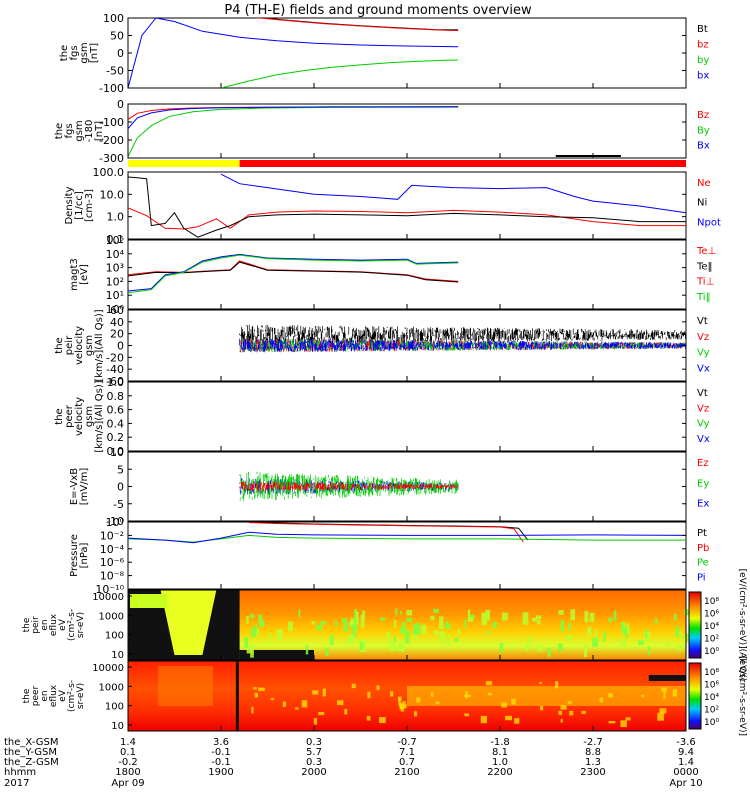  Describe the element at coordinates (115, 369) in the screenshot. I see `y-tick-label: -40` at that location.